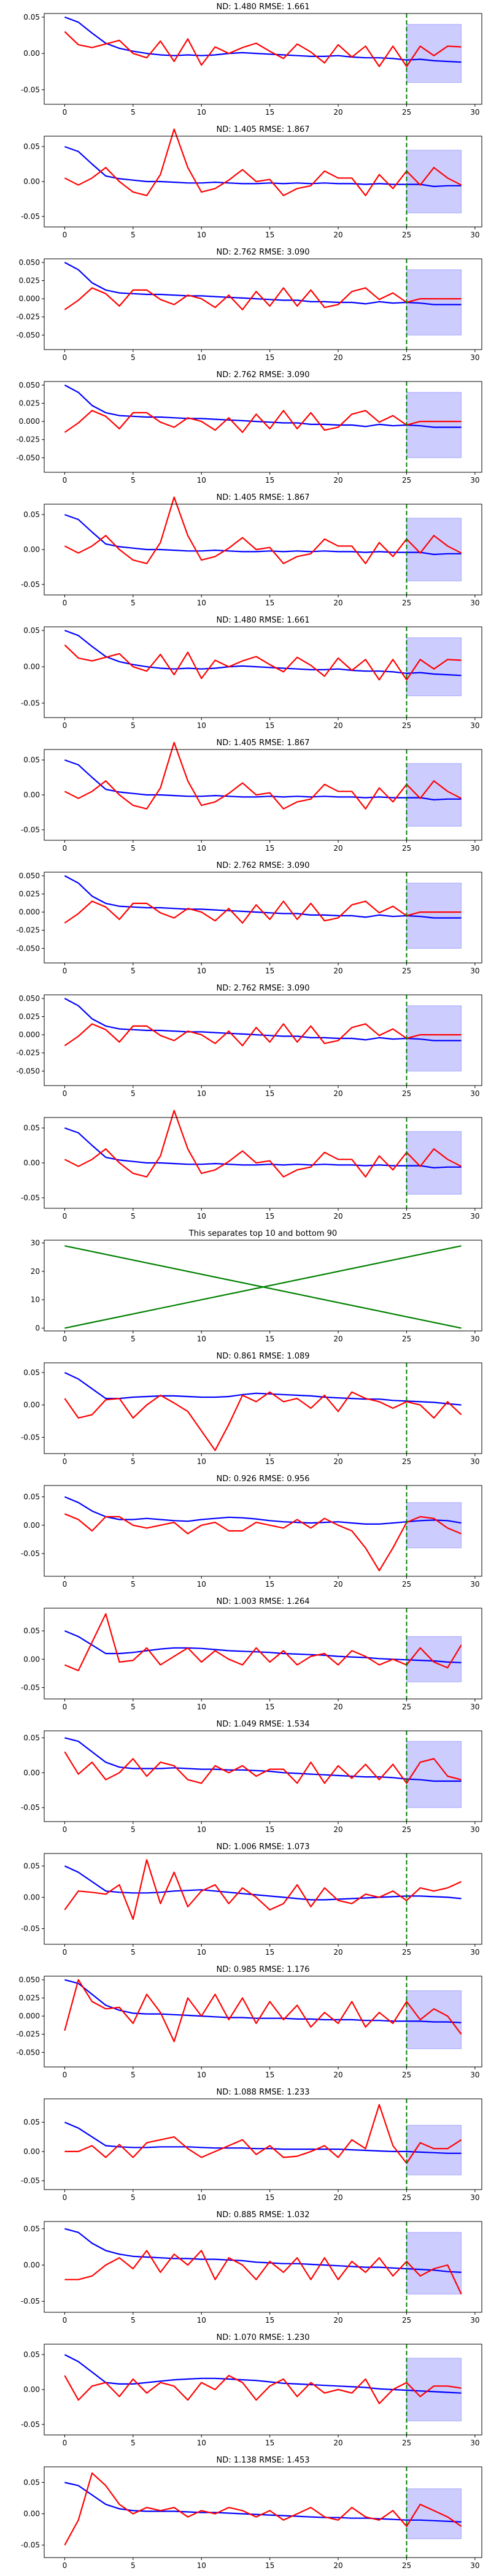 This screenshot has width=491, height=2576. Describe the element at coordinates (262, 497) in the screenshot. I see `chart-title: ND: 1.405 RMSE: 1.867` at that location.